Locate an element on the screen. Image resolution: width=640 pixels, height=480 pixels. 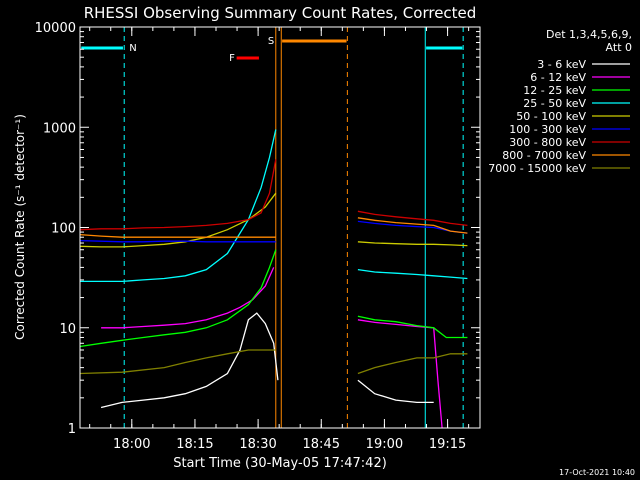
annotation-label-s: S is located at coordinates (271, 41).